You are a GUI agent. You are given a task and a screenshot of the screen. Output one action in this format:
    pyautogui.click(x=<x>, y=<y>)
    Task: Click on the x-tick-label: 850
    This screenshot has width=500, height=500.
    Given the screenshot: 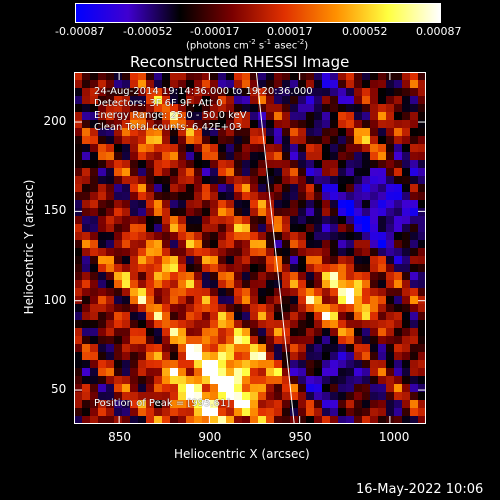 What is the action you would take?
    pyautogui.click(x=120, y=437)
    